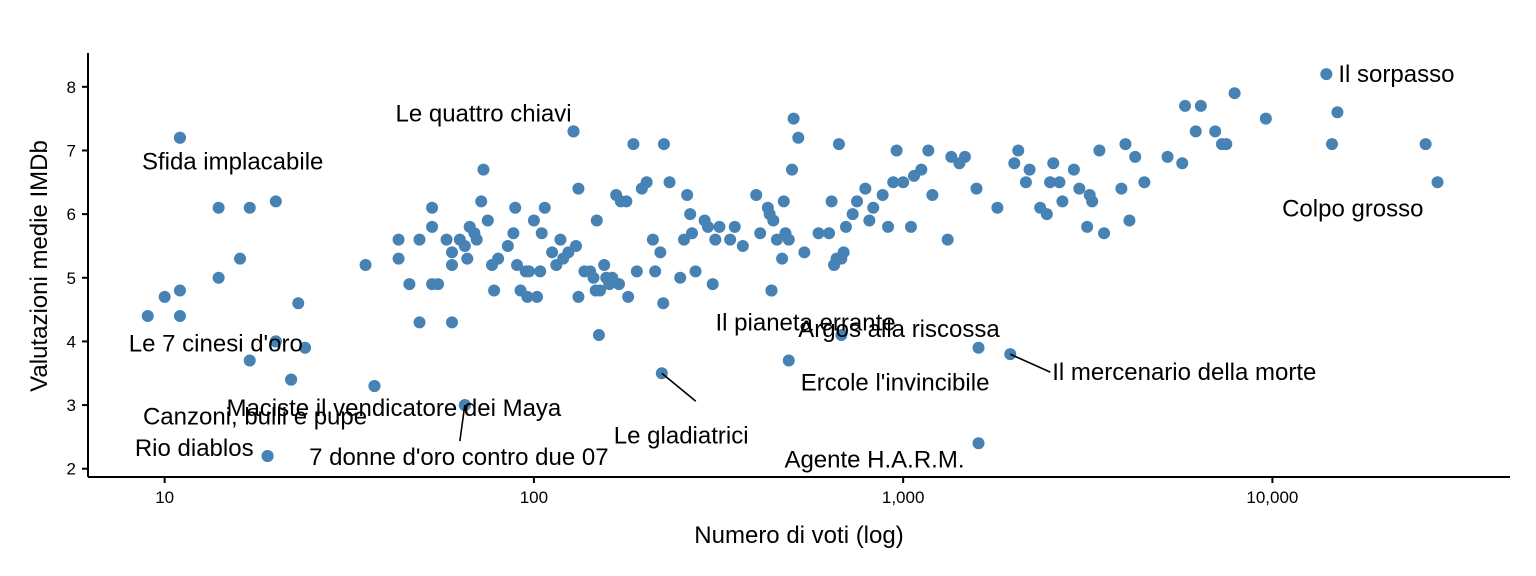 This screenshot has width=1536, height=576. What do you see at coordinates (77, 278) in the screenshot?
I see `y-axis-ticks: 2 3 4 5 6 7 8` at bounding box center [77, 278].